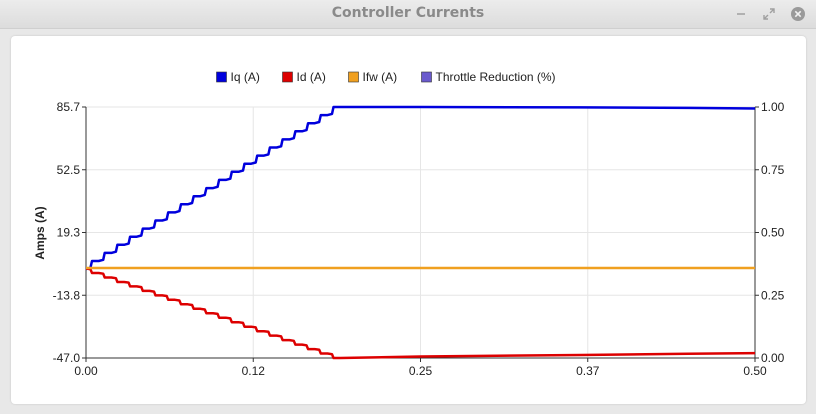  Describe the element at coordinates (773, 233) in the screenshot. I see `y2-tick-label: 0.50` at that location.